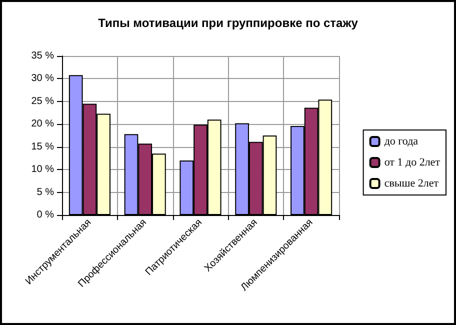  What do you see at coordinates (42, 146) in the screenshot?
I see `y-tick-label: 15 %` at bounding box center [42, 146].